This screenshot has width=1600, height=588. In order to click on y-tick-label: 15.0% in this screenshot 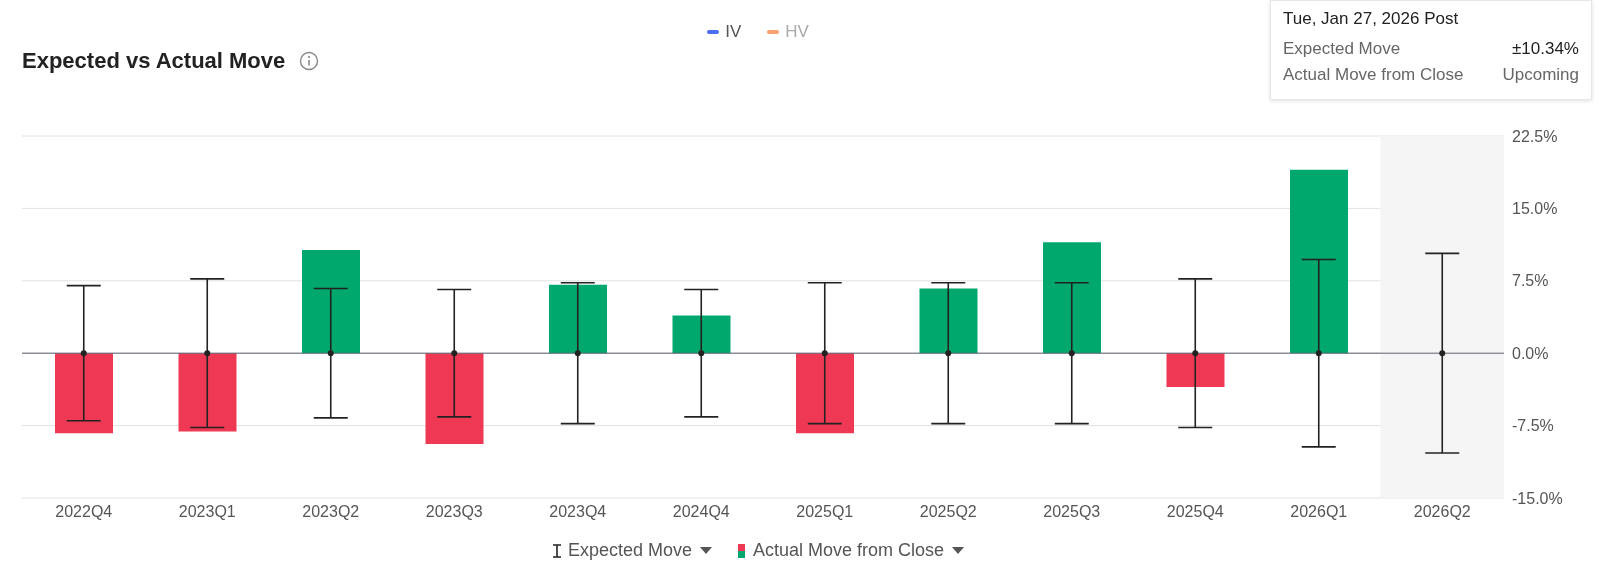, I will do `click(1535, 209)`.